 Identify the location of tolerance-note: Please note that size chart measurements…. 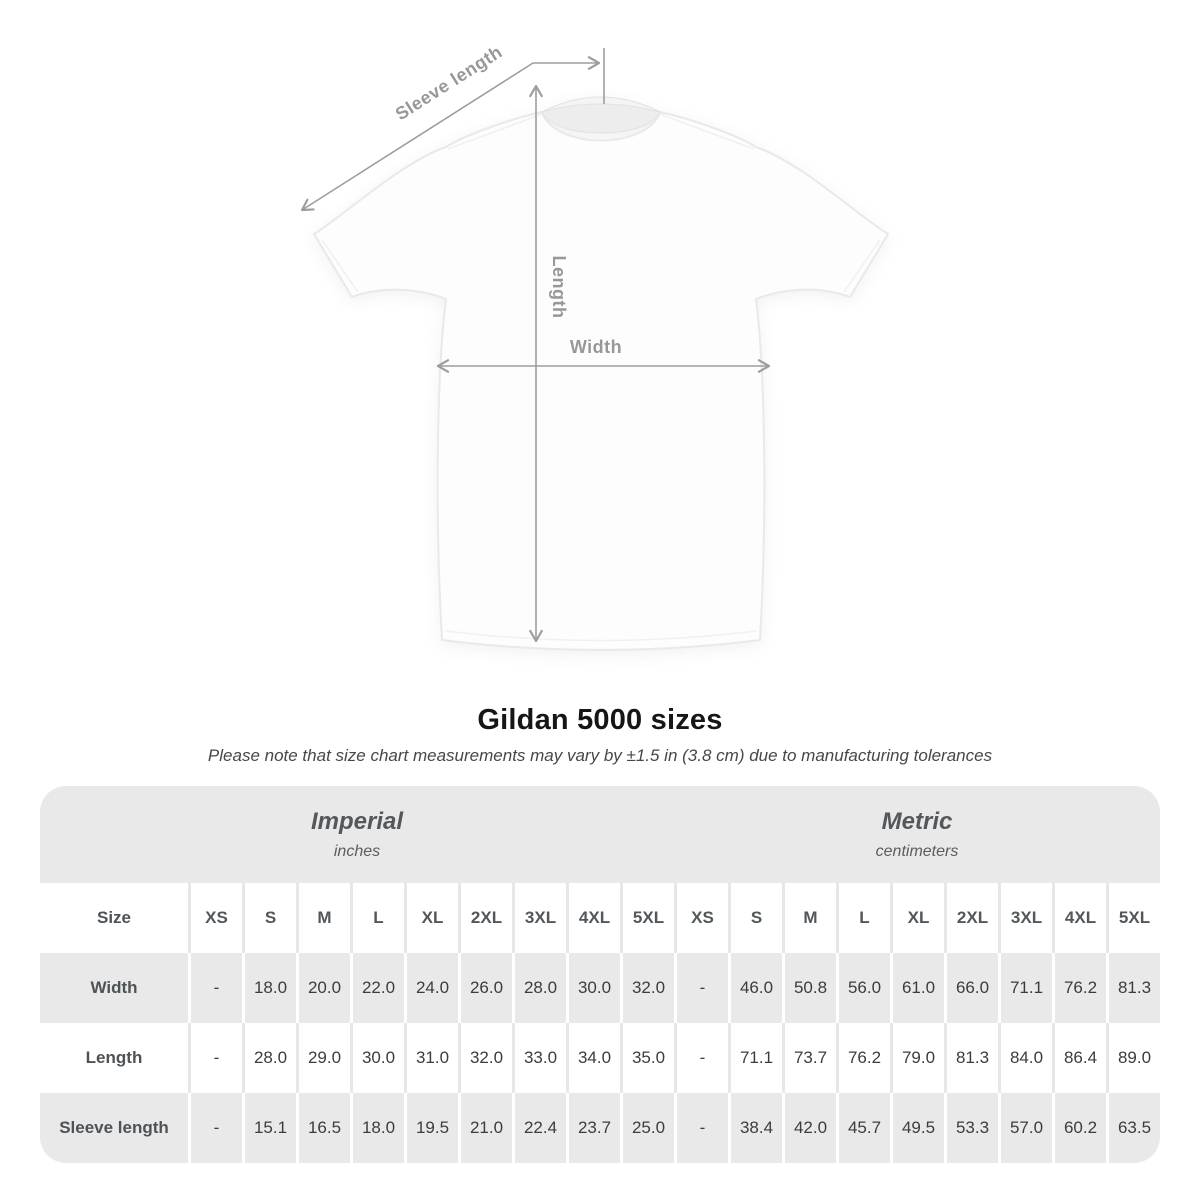
(600, 755).